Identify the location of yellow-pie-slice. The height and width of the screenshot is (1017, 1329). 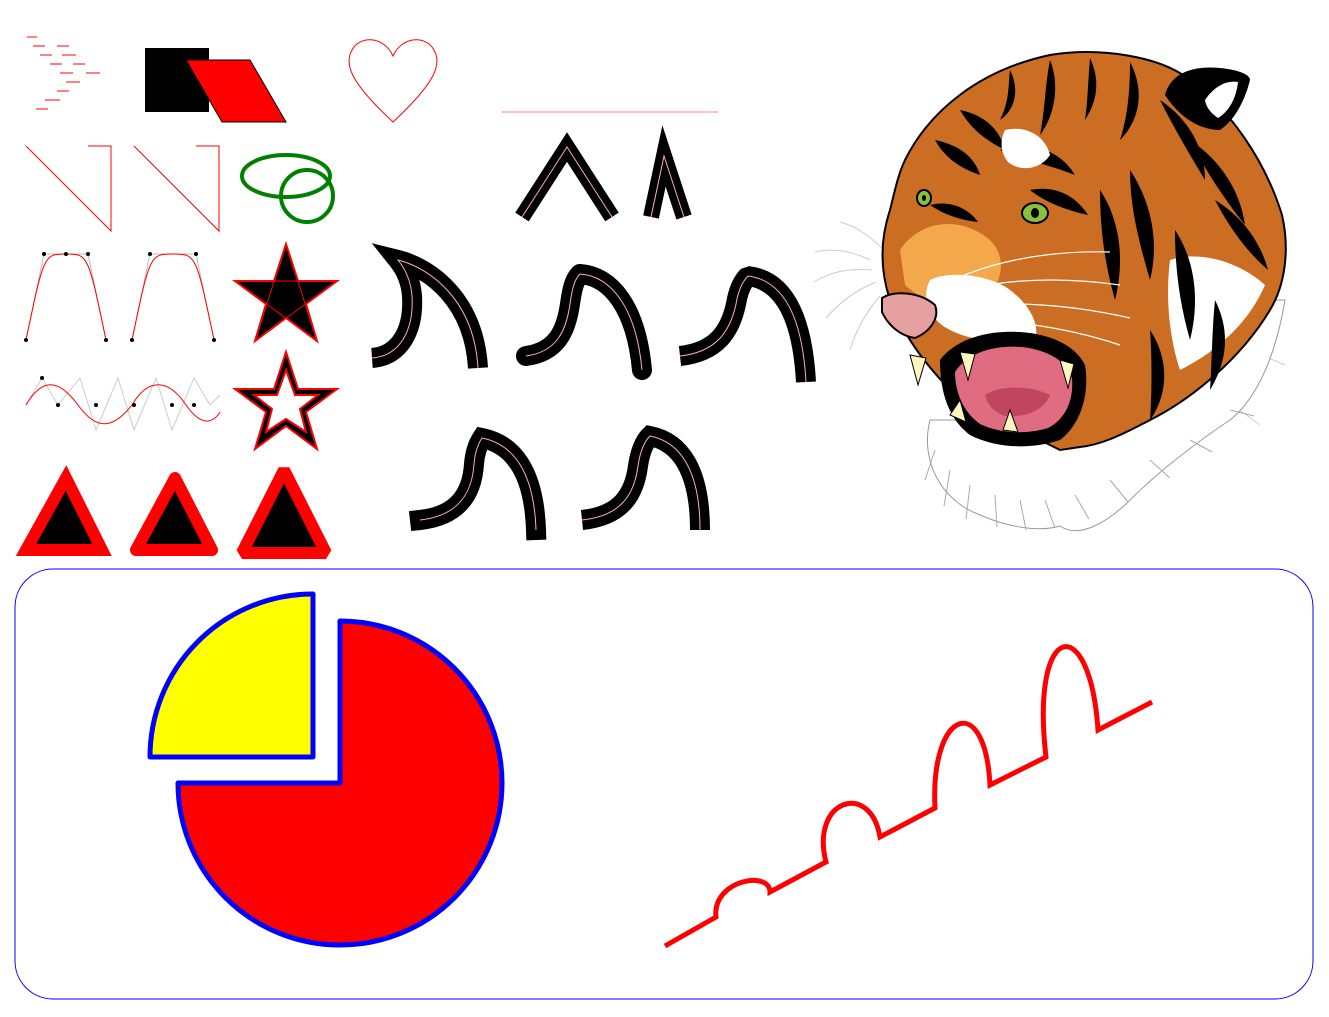
(231, 675).